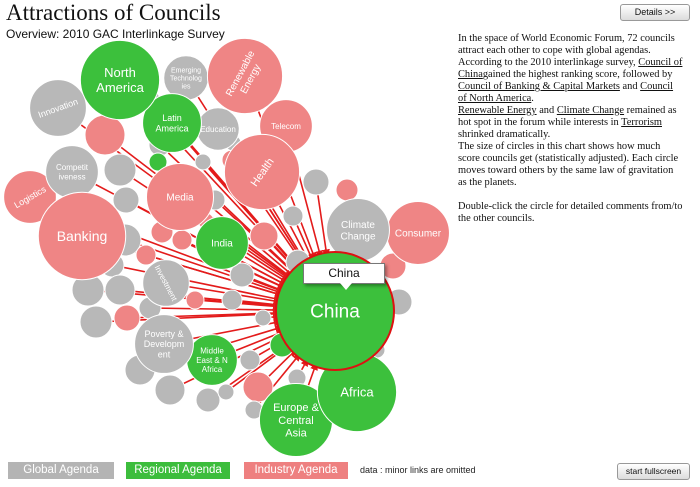 The height and width of the screenshot is (487, 700). Describe the element at coordinates (186, 78) in the screenshot. I see `council-label-emerging-technologies: Emerging Technolog ies` at that location.